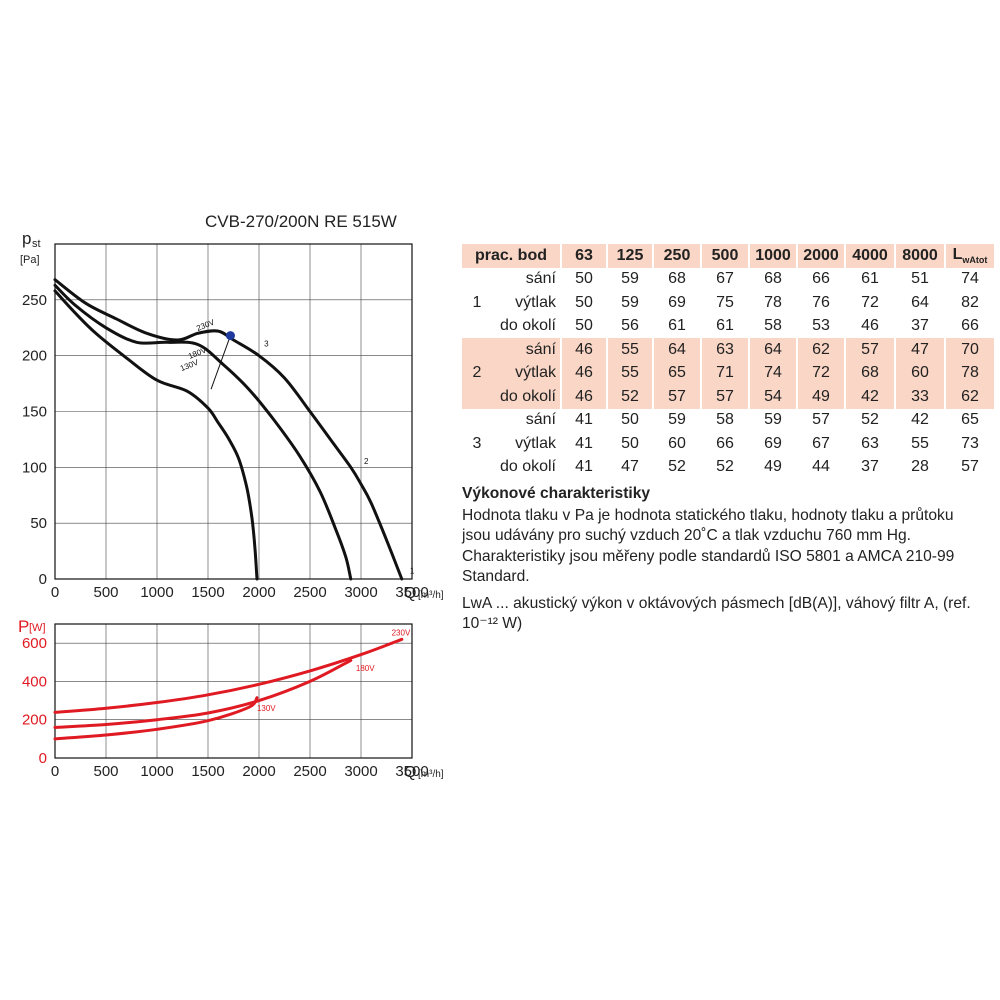  I want to click on header-point: prac. bod, so click(511, 256).